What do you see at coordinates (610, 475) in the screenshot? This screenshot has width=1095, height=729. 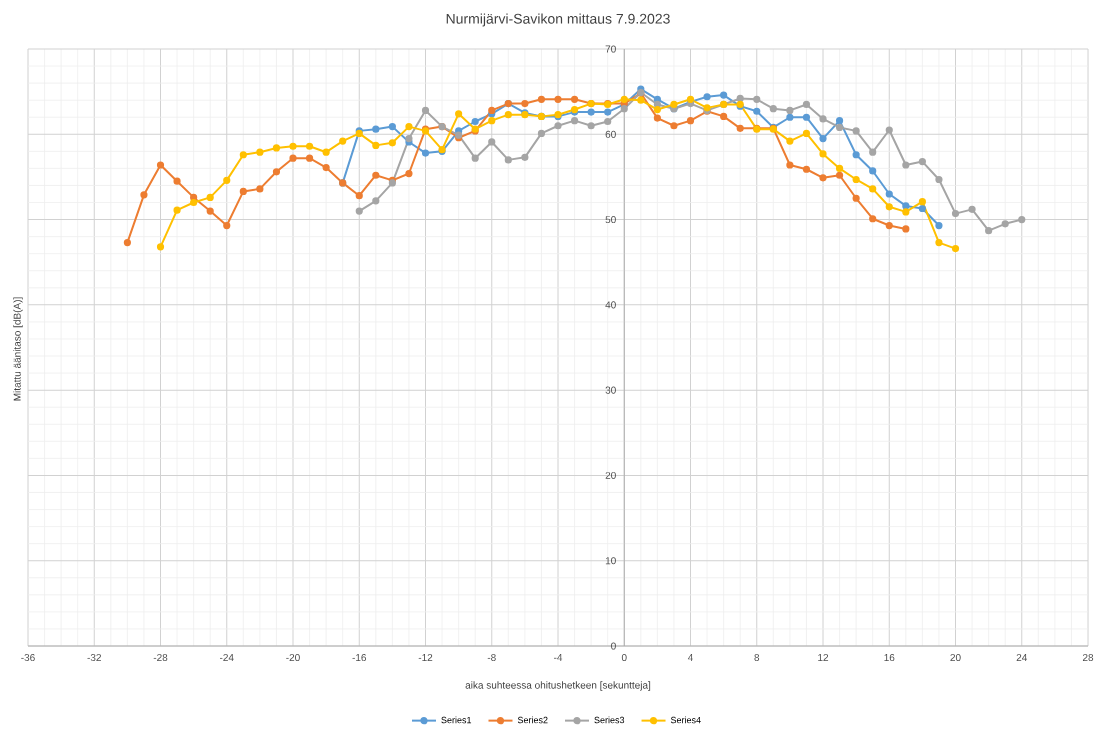 I see `y-tick-label: 20` at bounding box center [610, 475].